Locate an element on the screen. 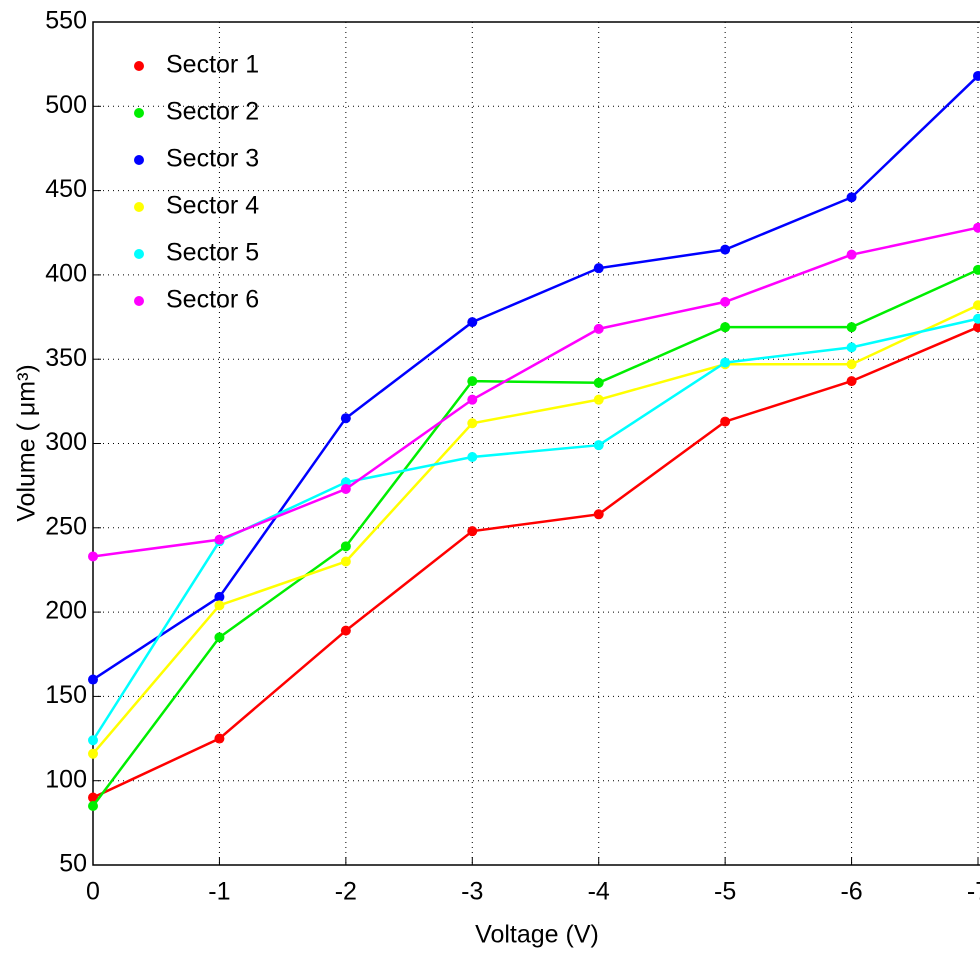 This screenshot has width=980, height=957. x-tick-label: -3 is located at coordinates (472, 892).